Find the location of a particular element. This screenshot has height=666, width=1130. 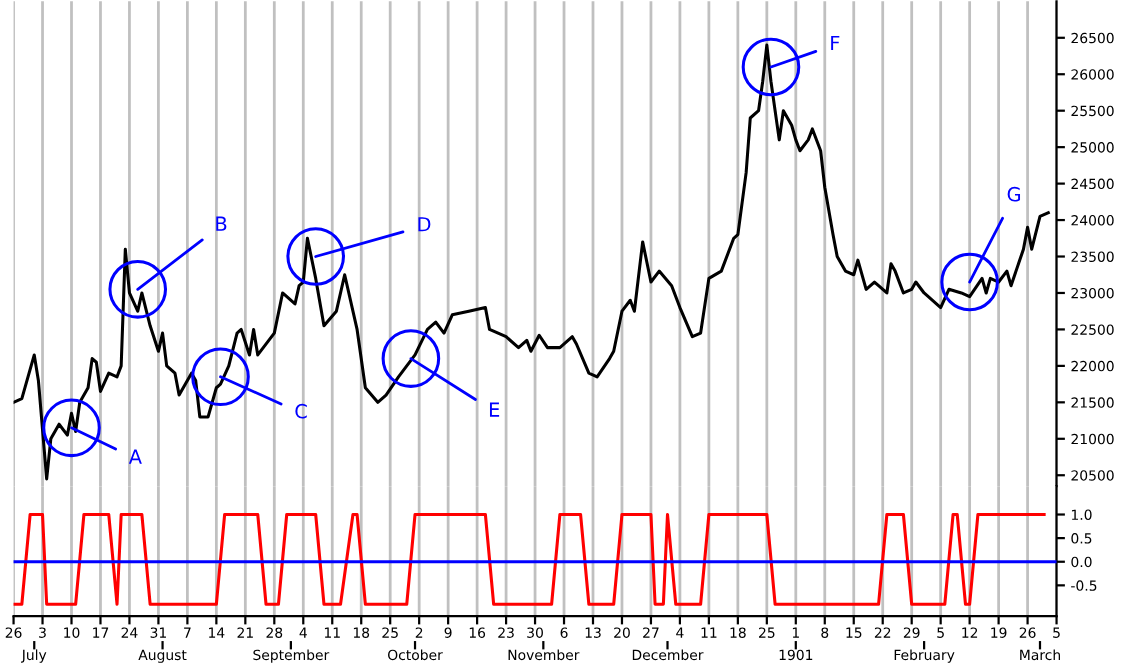

annotation: B is located at coordinates (221, 223).